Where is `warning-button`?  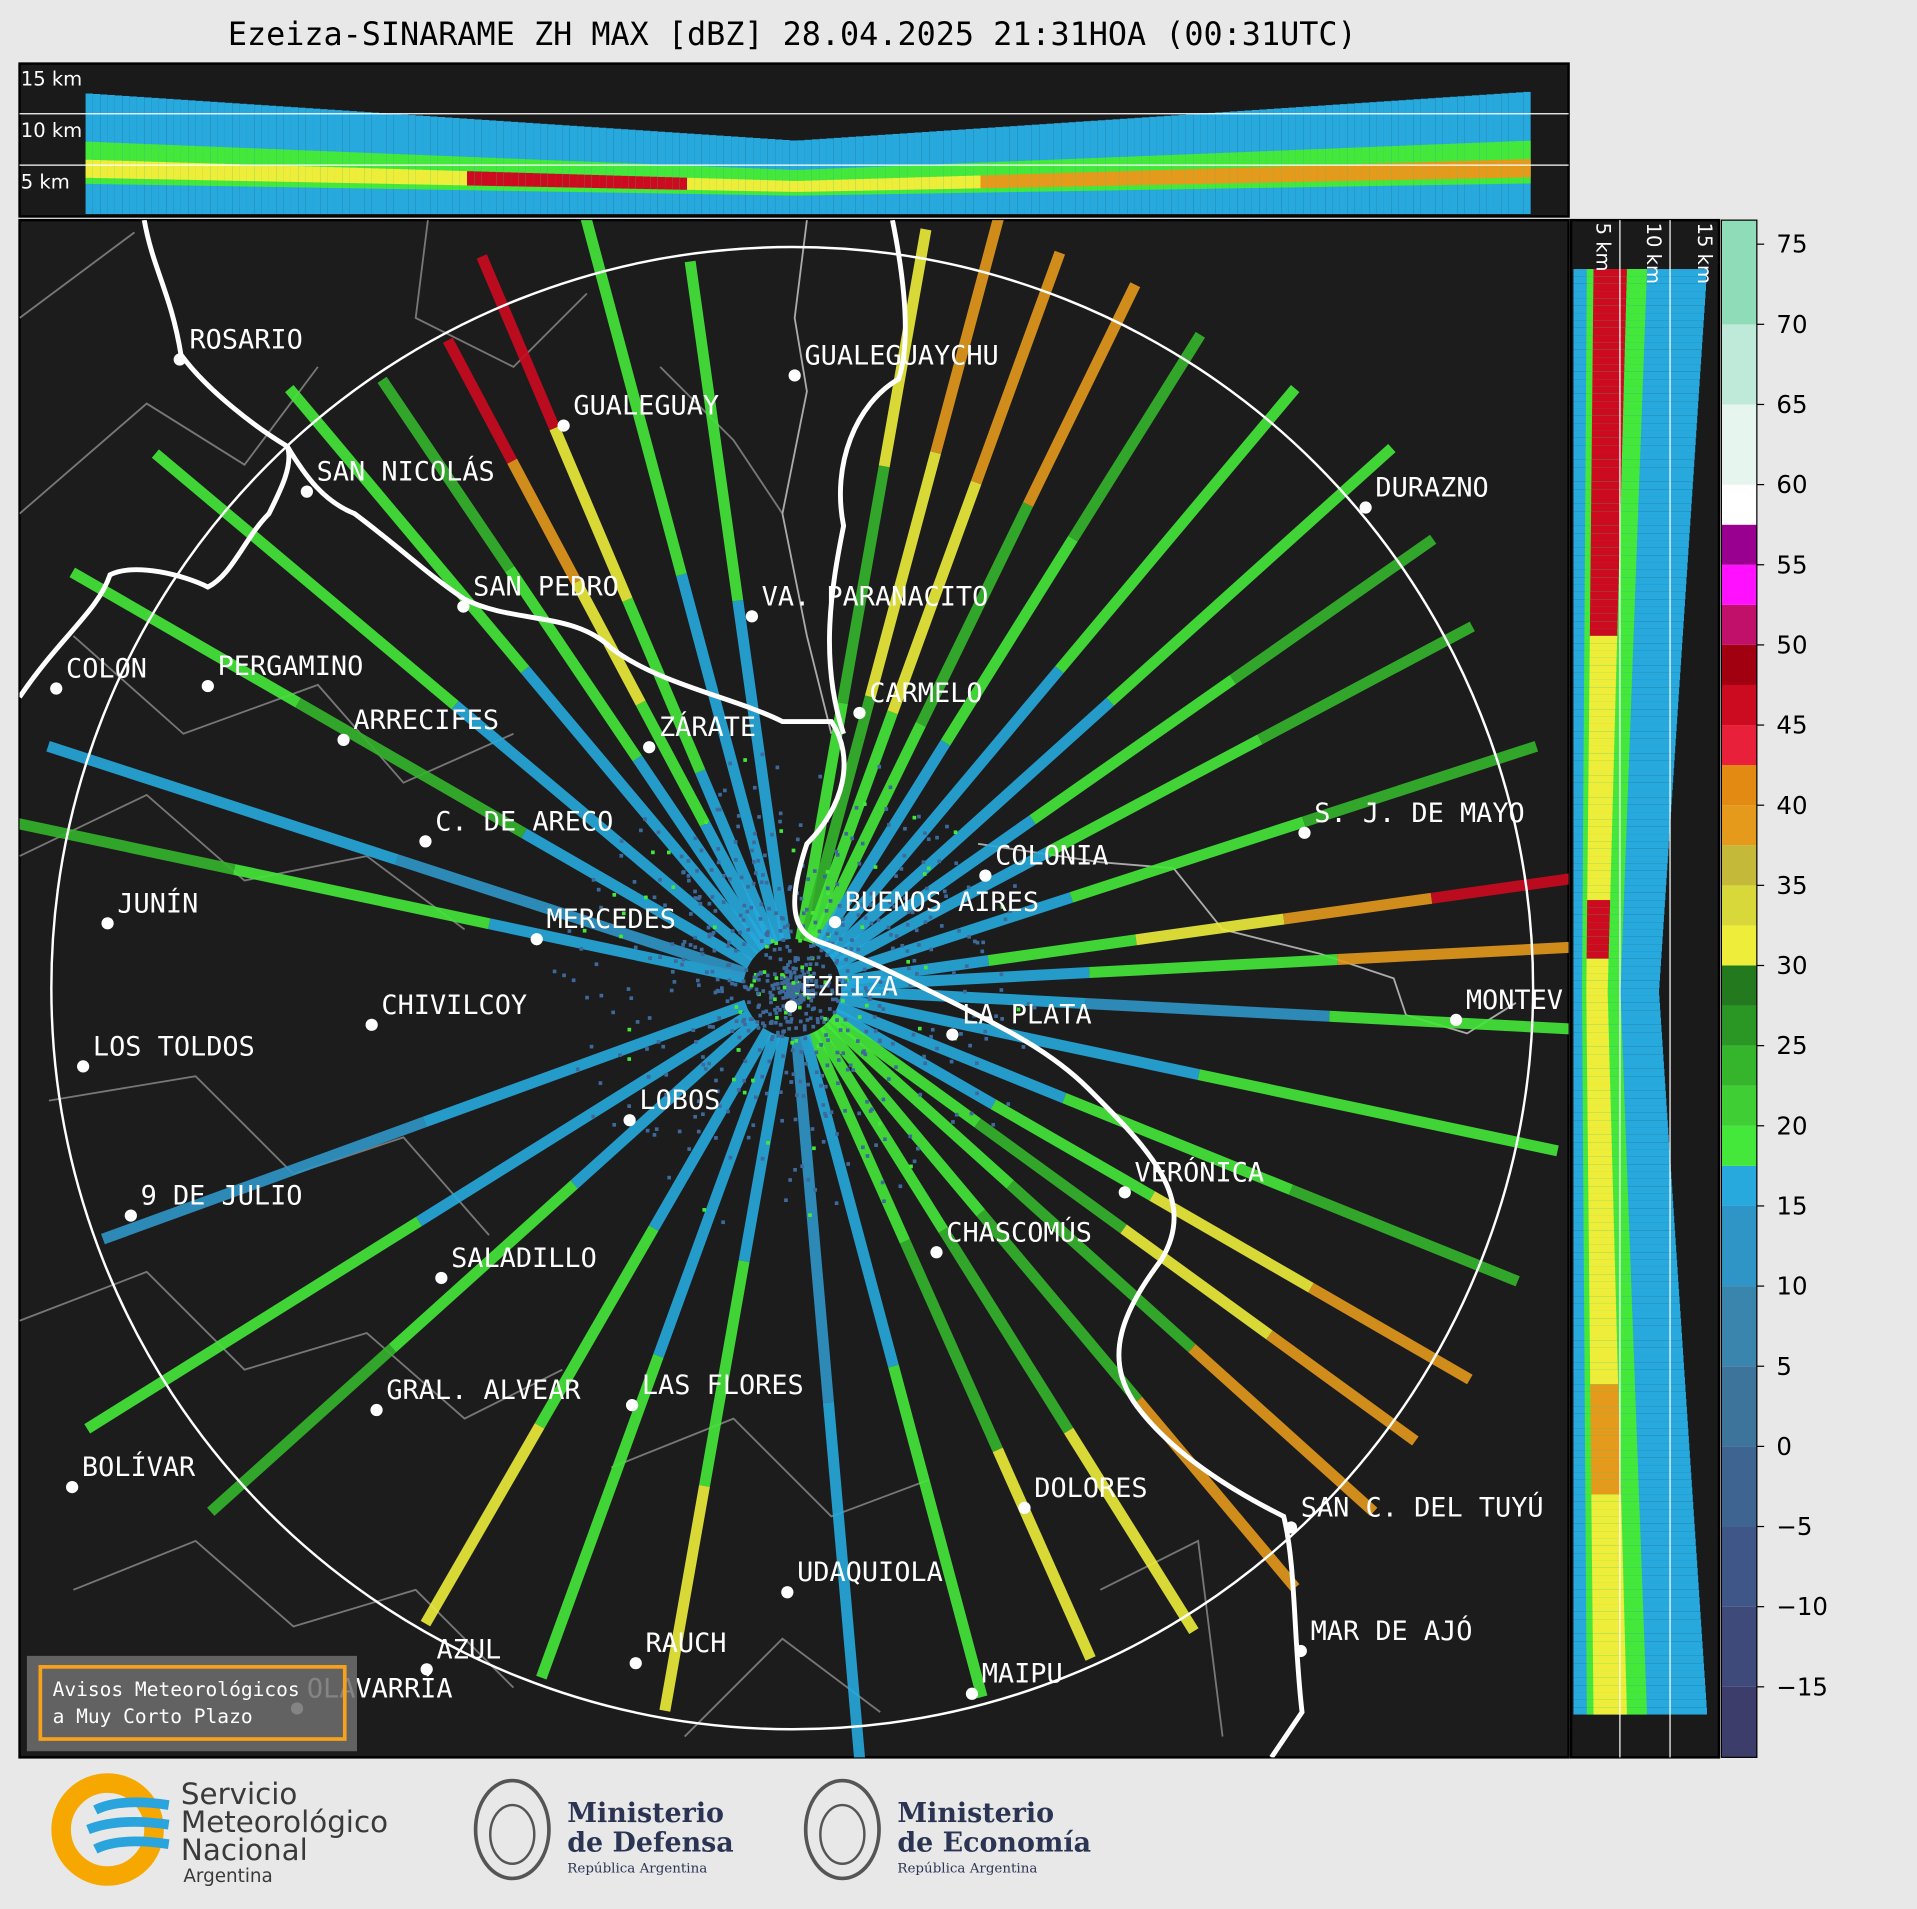
warning-button is located at coordinates (192, 1703).